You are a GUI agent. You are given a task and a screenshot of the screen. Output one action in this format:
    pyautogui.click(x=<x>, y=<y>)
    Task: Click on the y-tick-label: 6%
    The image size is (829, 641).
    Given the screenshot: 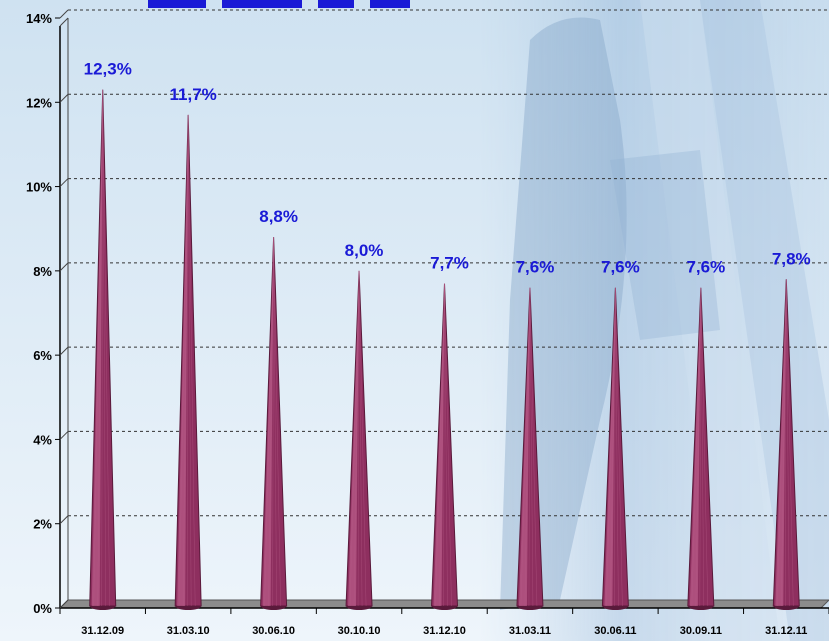 What is the action you would take?
    pyautogui.click(x=42, y=355)
    